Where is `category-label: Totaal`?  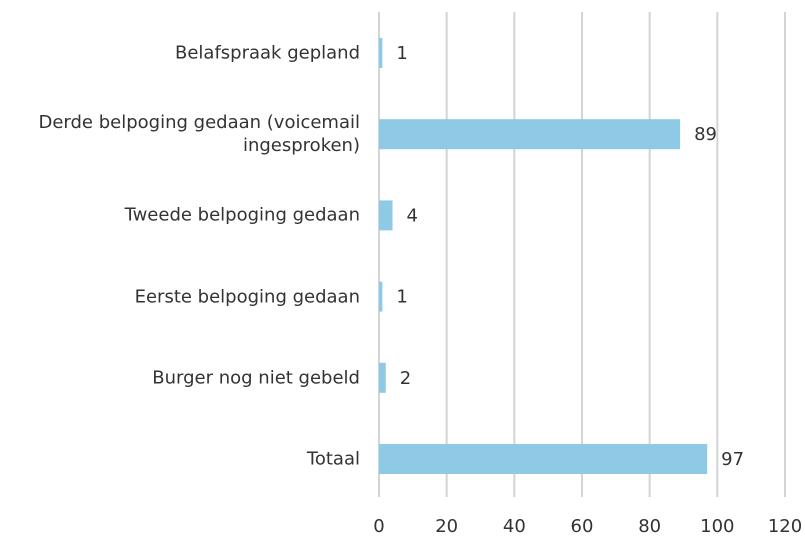 category-label: Totaal is located at coordinates (333, 459).